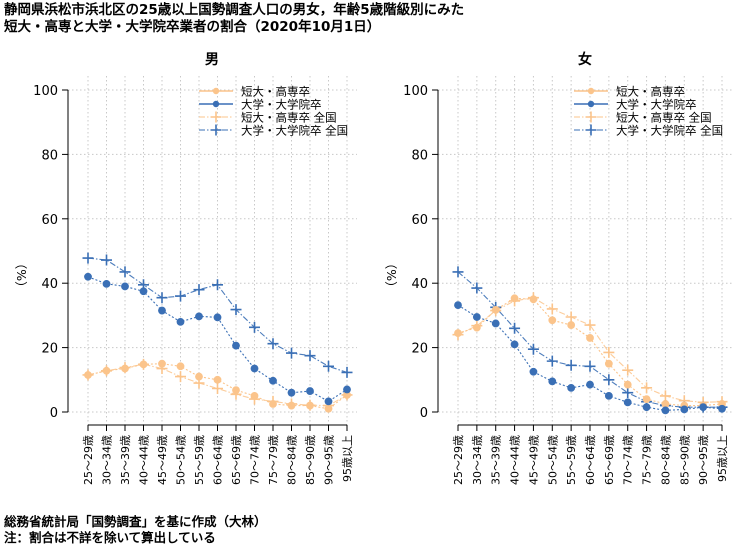 The width and height of the screenshot is (750, 550). Describe the element at coordinates (125, 460) in the screenshot. I see `x-tick-label: 35～39歳` at that location.